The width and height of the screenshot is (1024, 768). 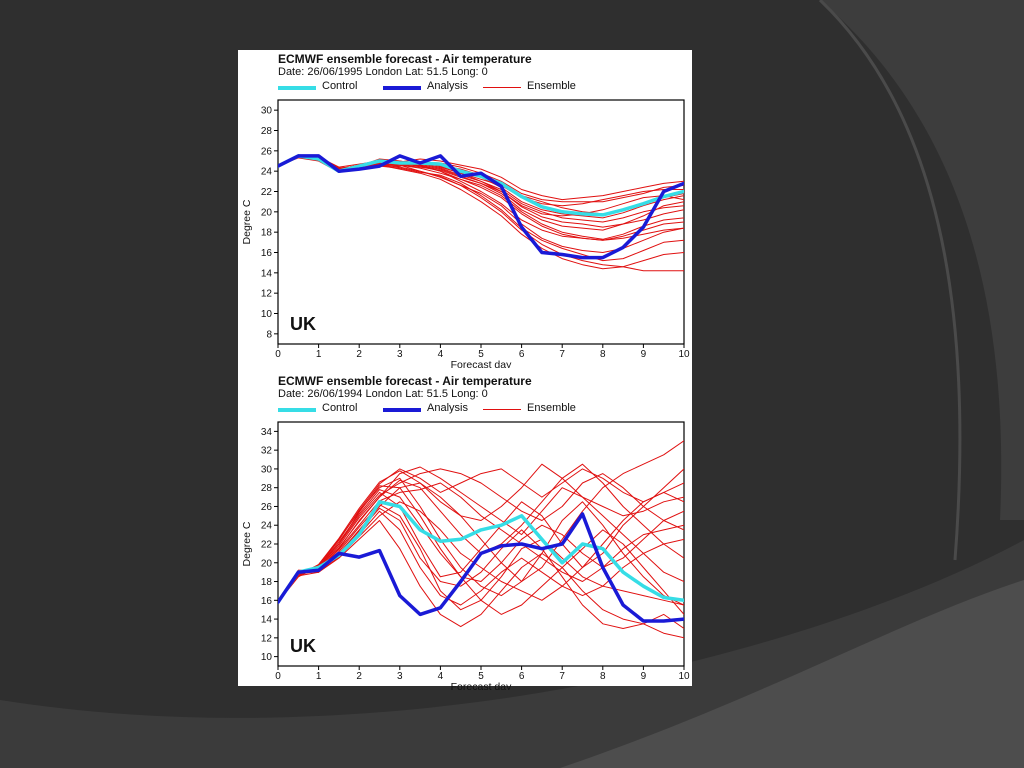 What do you see at coordinates (890, 280) in the screenshot?
I see `background-arc-outline` at bounding box center [890, 280].